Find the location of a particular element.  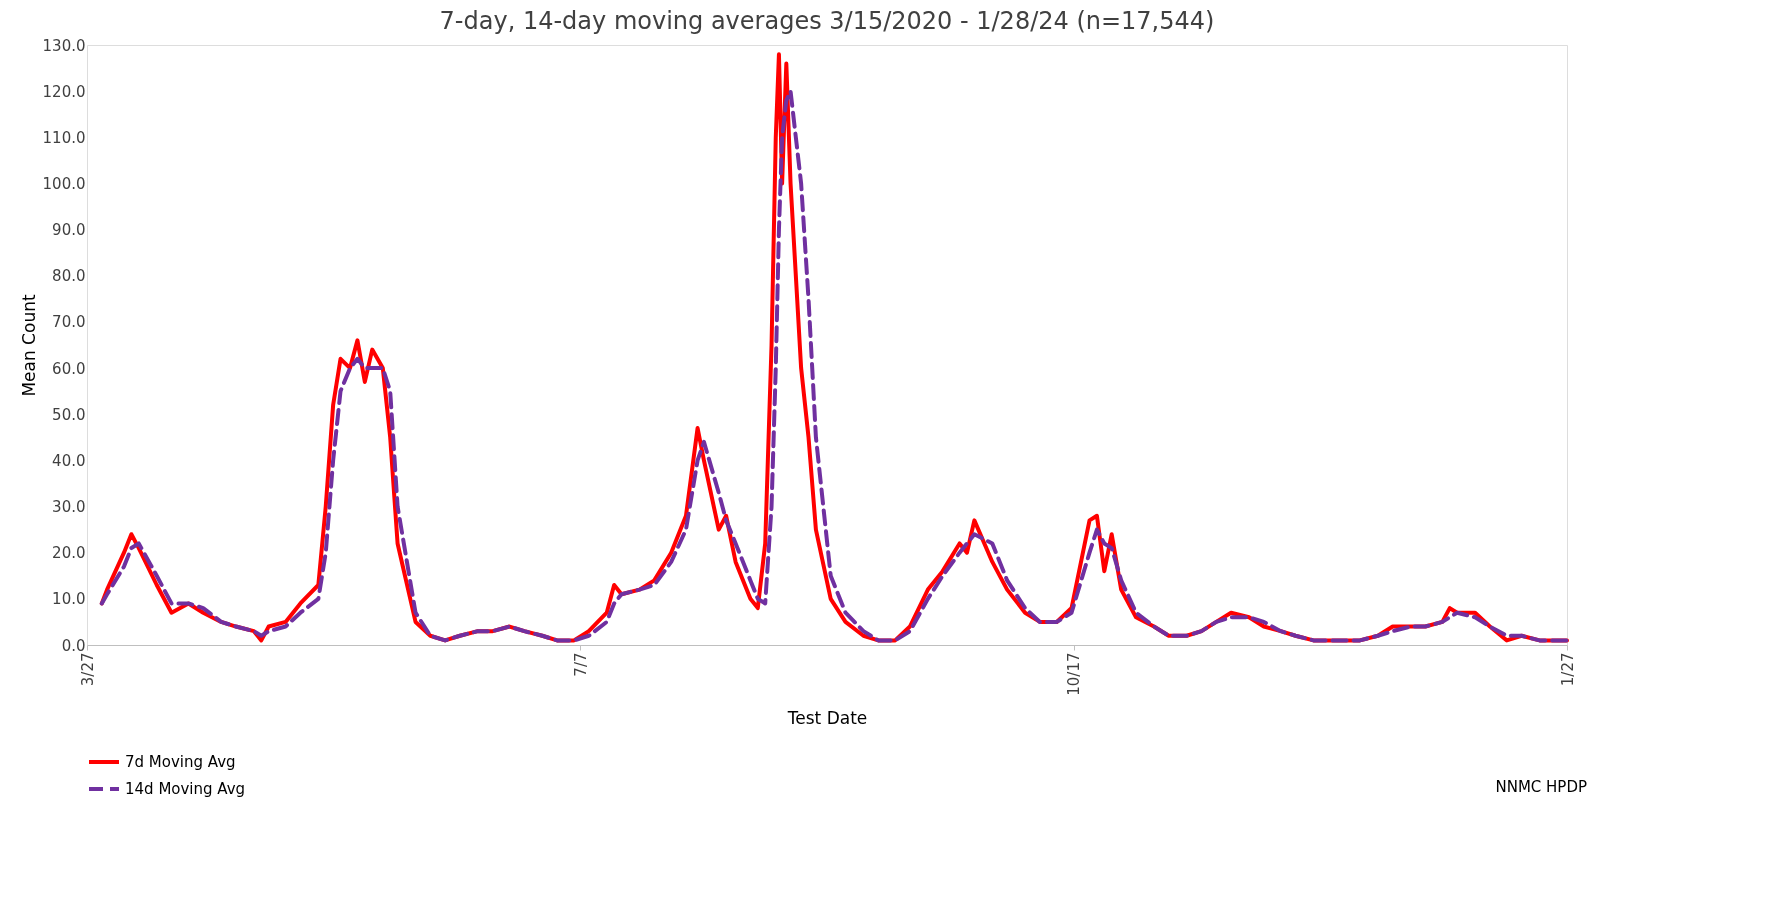

y-tick-label: 20.0 is located at coordinates (69, 553).